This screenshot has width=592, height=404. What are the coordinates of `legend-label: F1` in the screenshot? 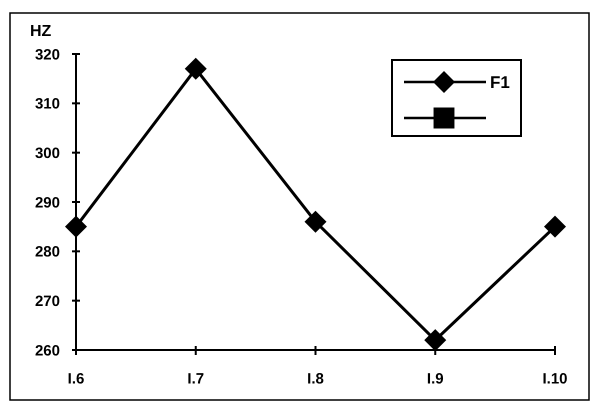 It's located at (500, 82).